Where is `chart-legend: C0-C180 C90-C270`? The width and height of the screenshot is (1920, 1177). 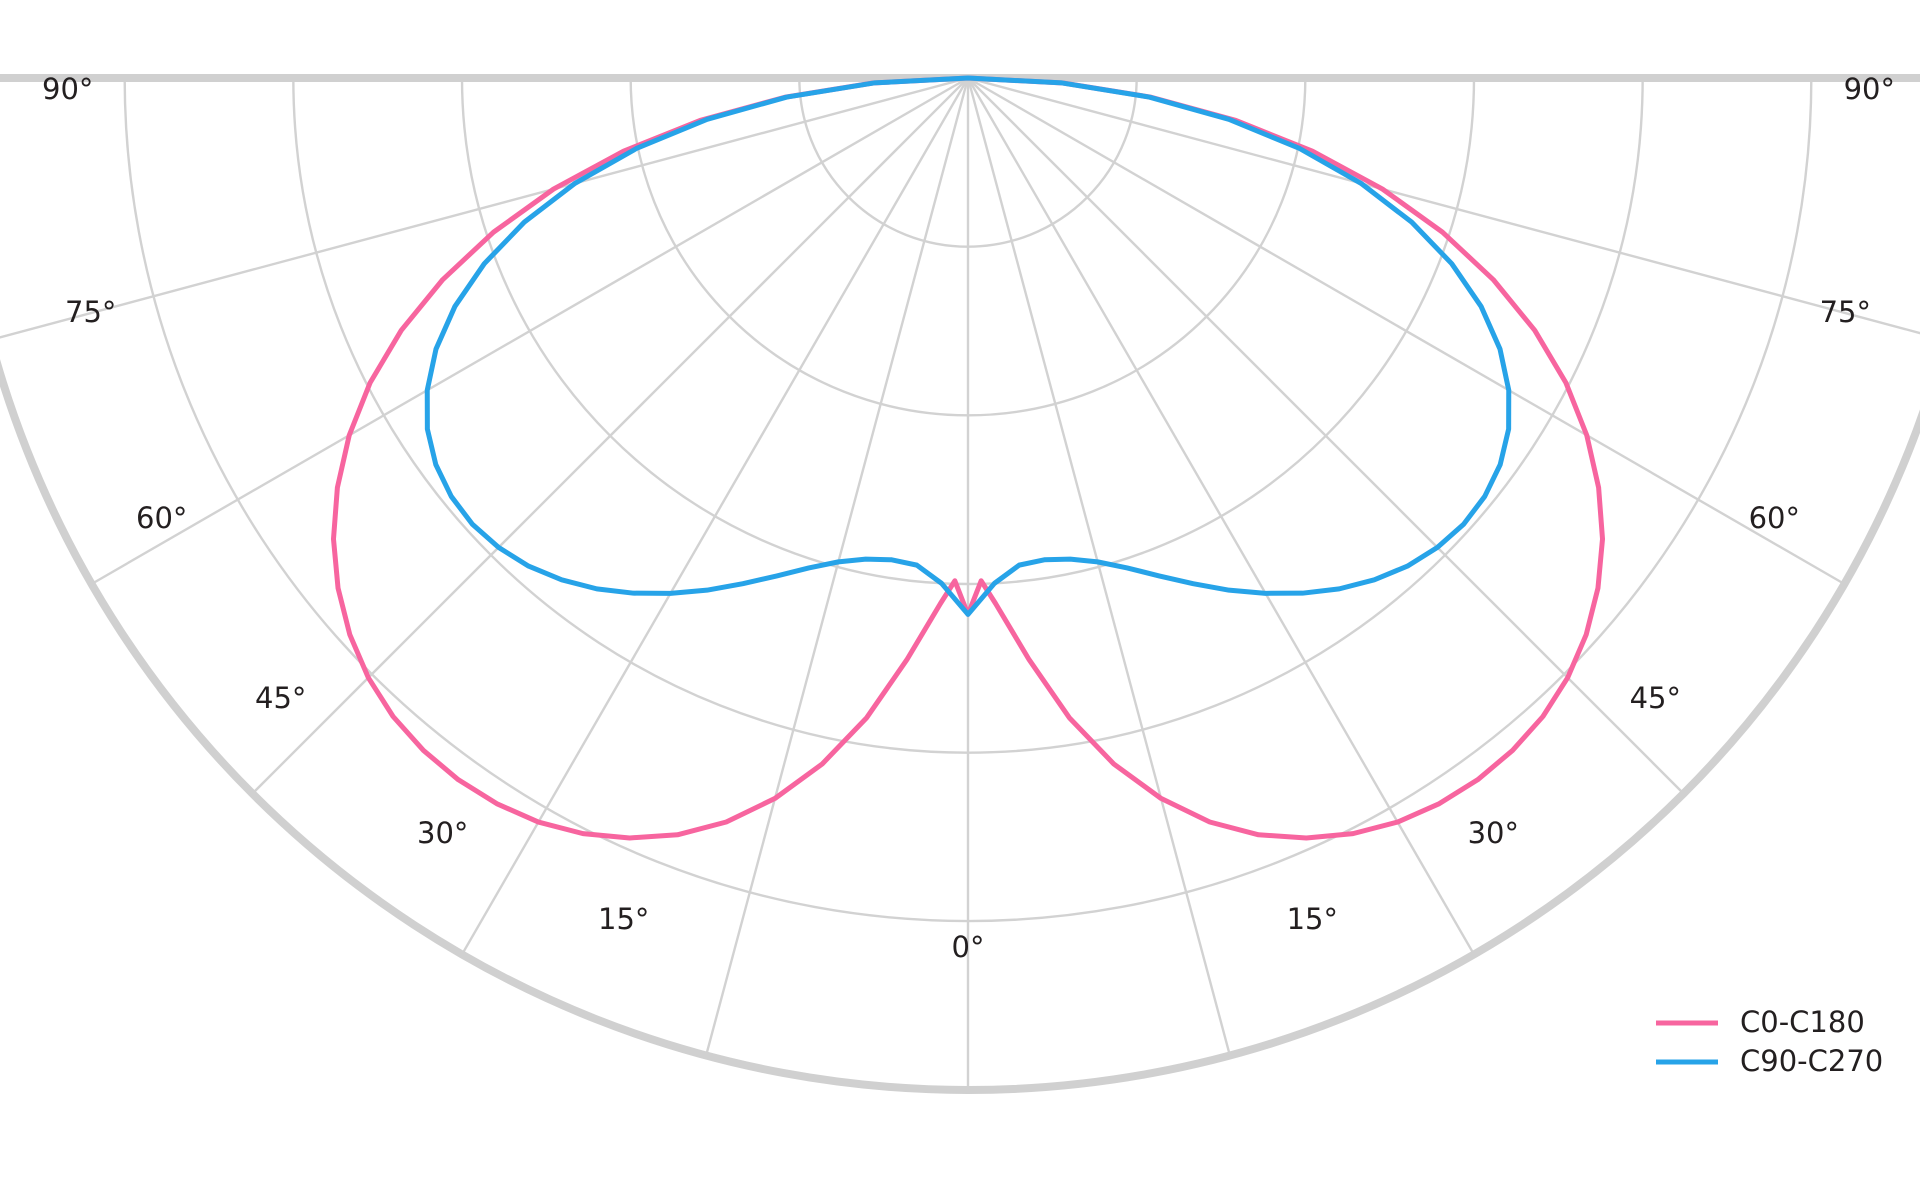
chart-legend: C0-C180 C90-C270 is located at coordinates (1769, 1041).